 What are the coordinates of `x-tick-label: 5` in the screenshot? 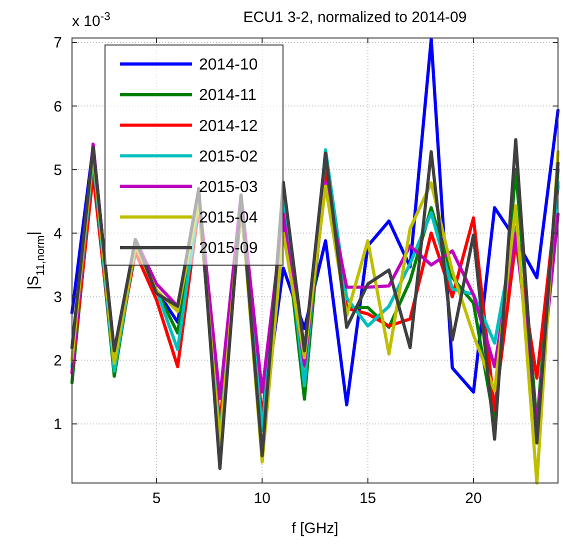 It's located at (156, 498).